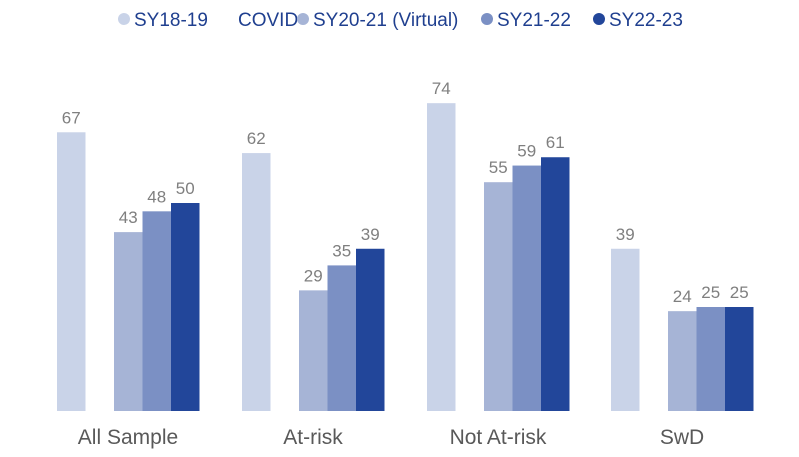 The height and width of the screenshot is (457, 799). I want to click on data-label: 55, so click(498, 167).